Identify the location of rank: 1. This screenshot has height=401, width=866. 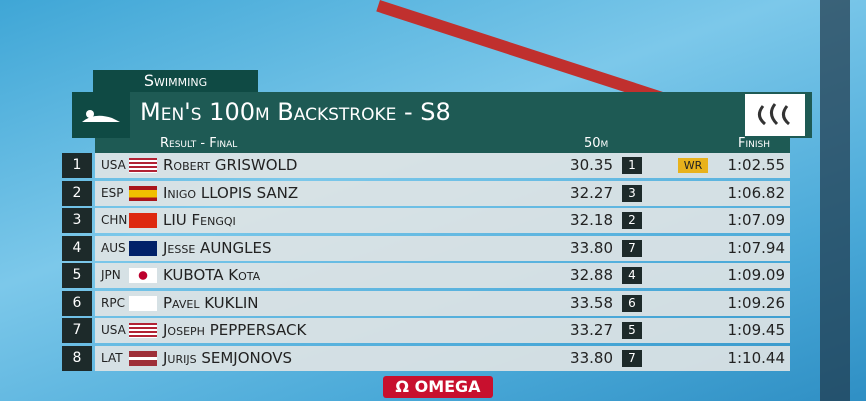
(77, 165).